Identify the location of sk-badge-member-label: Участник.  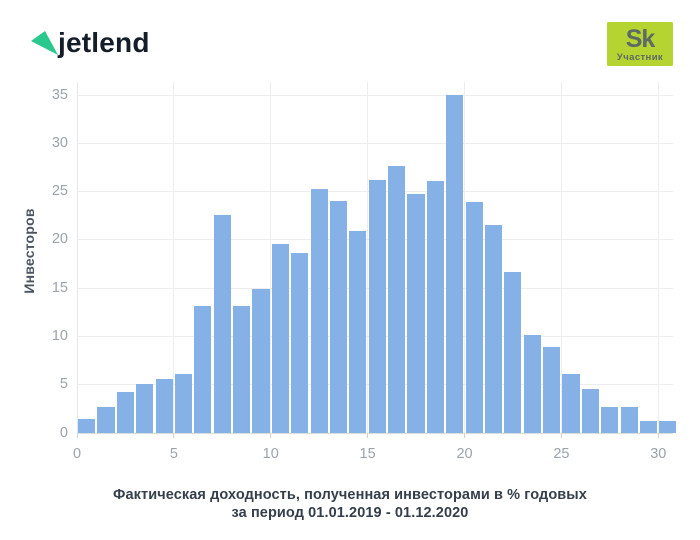
(640, 57).